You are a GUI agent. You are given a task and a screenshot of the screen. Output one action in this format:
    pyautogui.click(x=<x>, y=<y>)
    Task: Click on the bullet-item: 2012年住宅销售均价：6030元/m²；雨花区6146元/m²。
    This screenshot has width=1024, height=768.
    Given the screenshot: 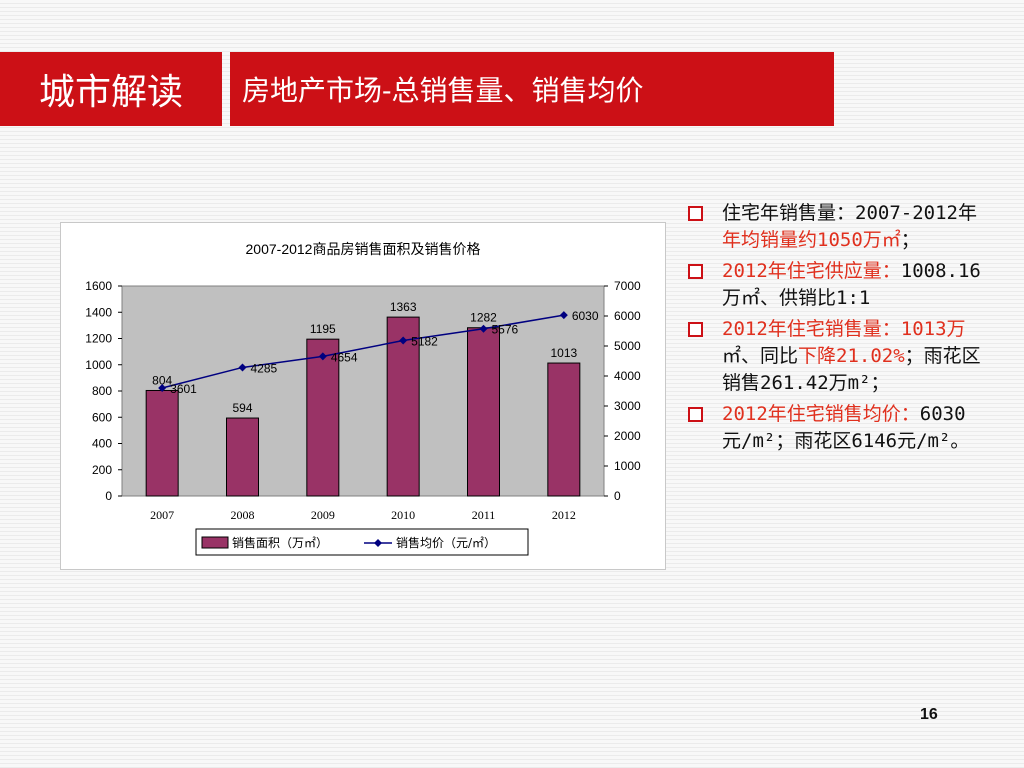 What is the action you would take?
    pyautogui.click(x=836, y=428)
    